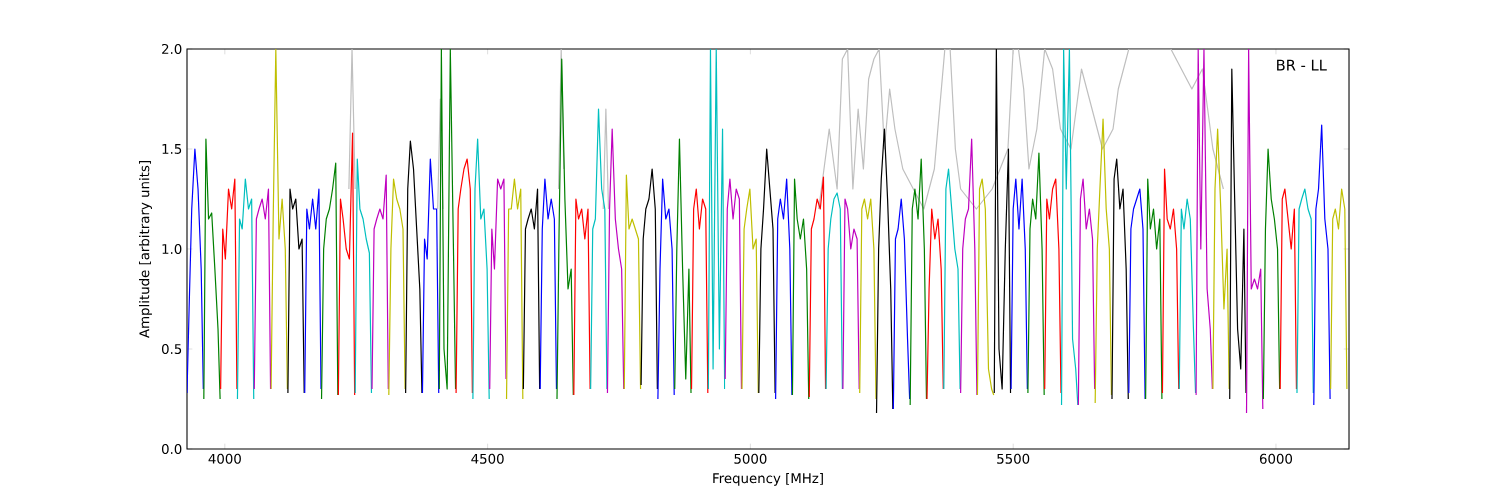 The height and width of the screenshot is (500, 1500). What do you see at coordinates (171, 449) in the screenshot?
I see `y-tick-label: 0.0` at bounding box center [171, 449].